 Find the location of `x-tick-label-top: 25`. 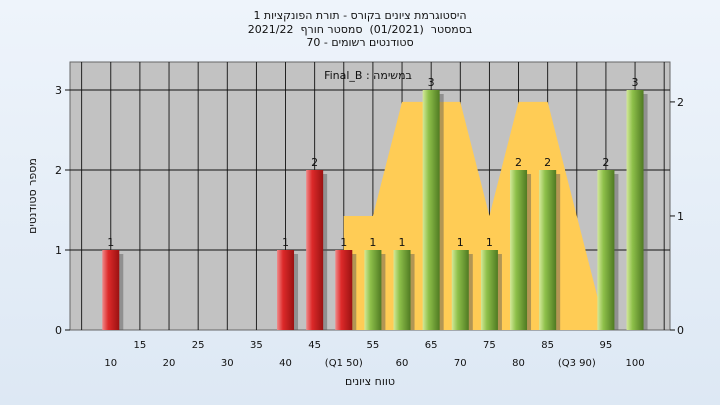

x-tick-label-top: 25 is located at coordinates (198, 345).